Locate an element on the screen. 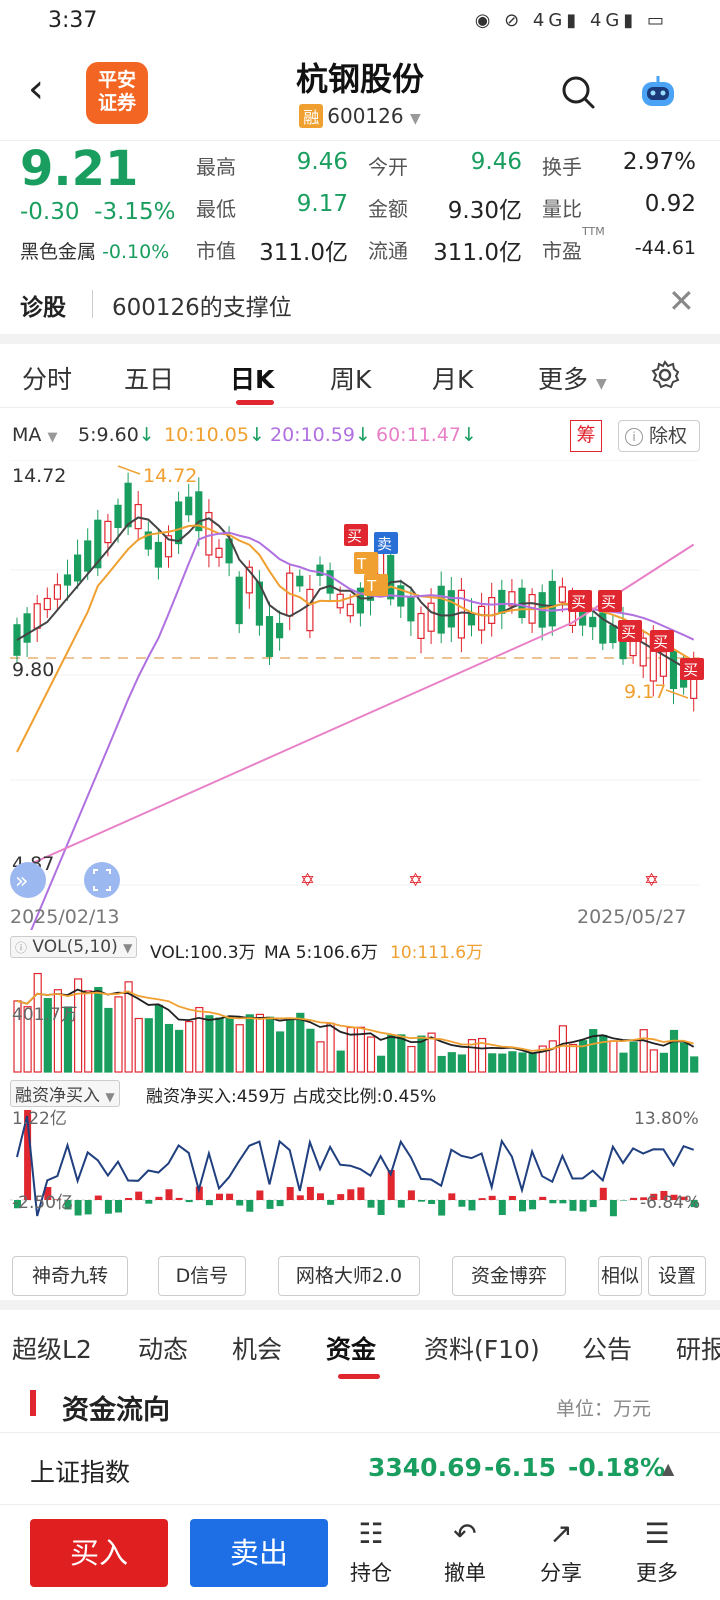  tab-five-day: 五日 is located at coordinates (149, 379).